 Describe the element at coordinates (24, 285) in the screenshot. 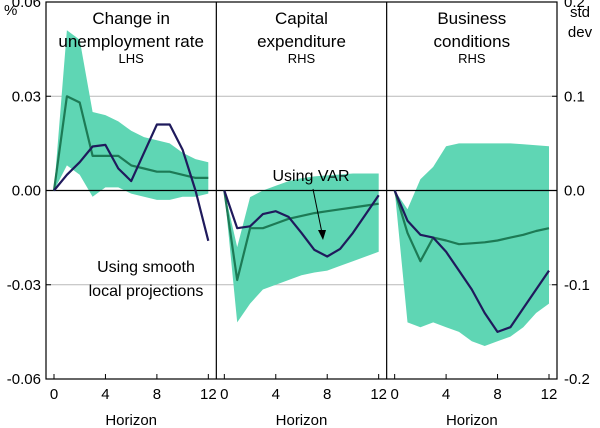

I see `left-tick-label: -0.03` at that location.